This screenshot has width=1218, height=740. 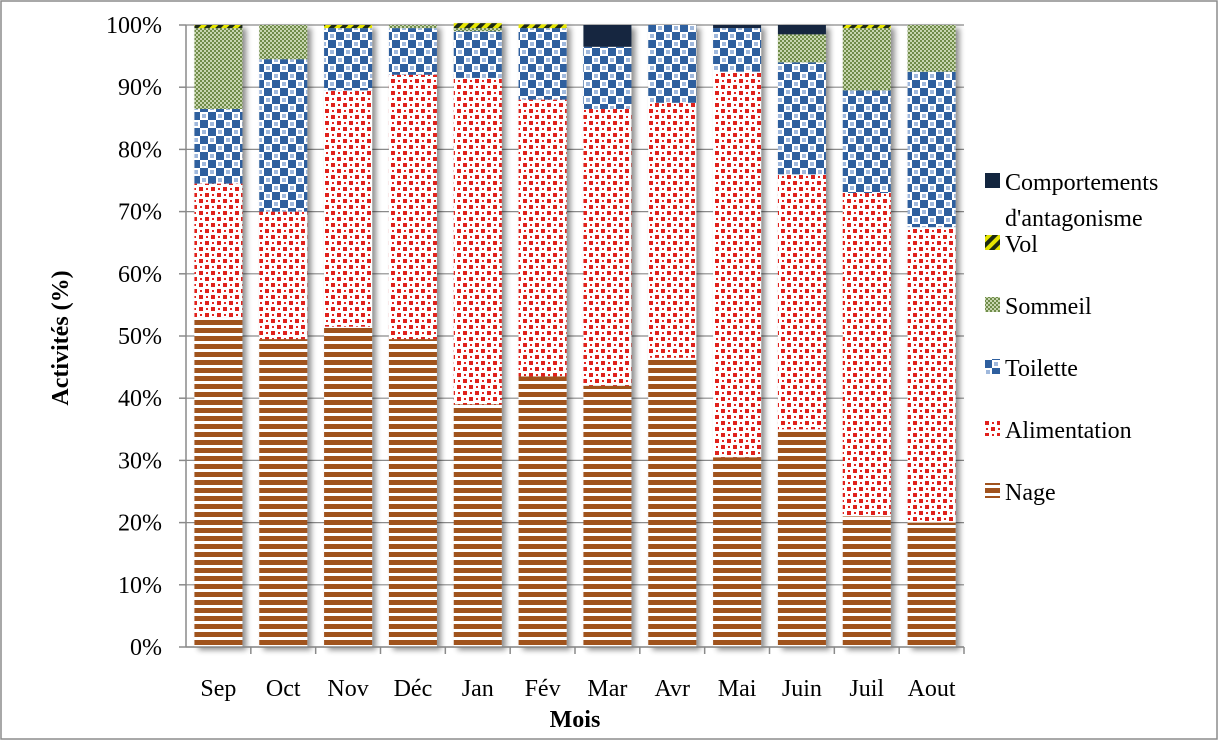 I want to click on x-tick-label: Mar, so click(x=607, y=689).